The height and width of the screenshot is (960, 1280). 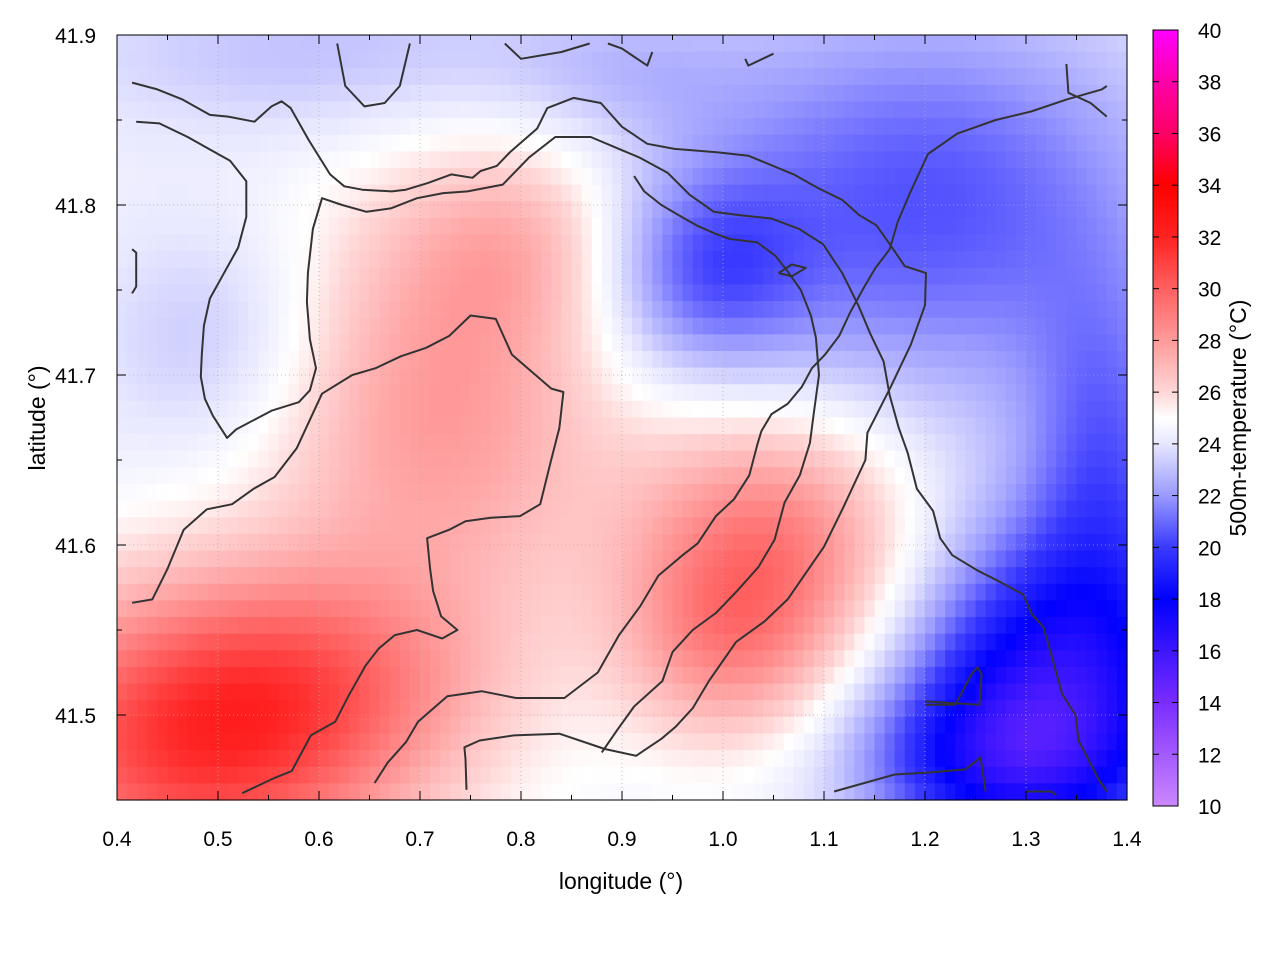 I want to click on colorbar-tick-label: 30, so click(x=1209, y=290).